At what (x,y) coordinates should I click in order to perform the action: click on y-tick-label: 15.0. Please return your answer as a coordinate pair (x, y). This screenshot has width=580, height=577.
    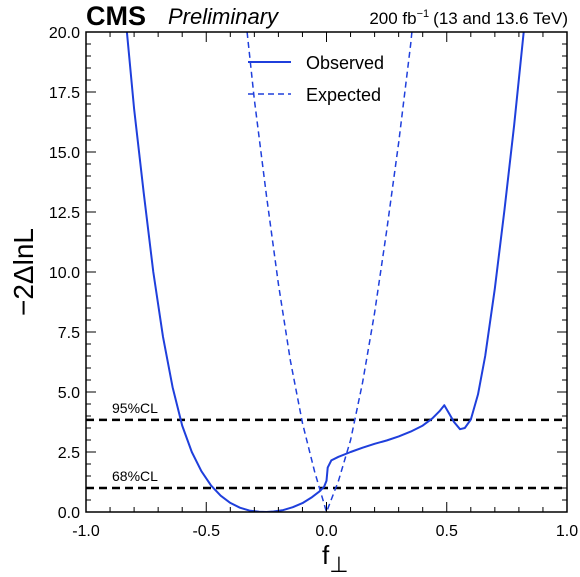
    Looking at the image, I should click on (64, 153).